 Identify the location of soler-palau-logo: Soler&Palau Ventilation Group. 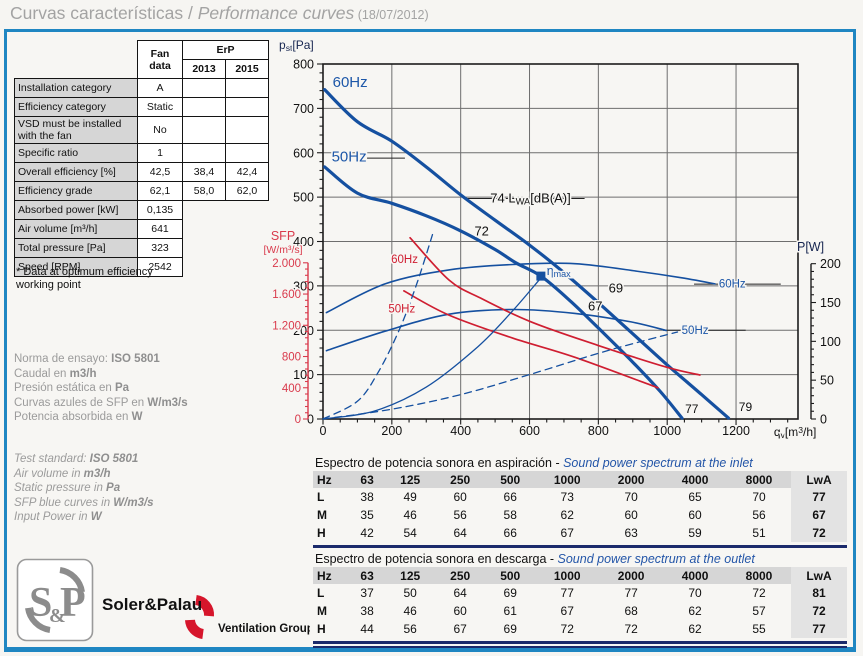
(208, 617).